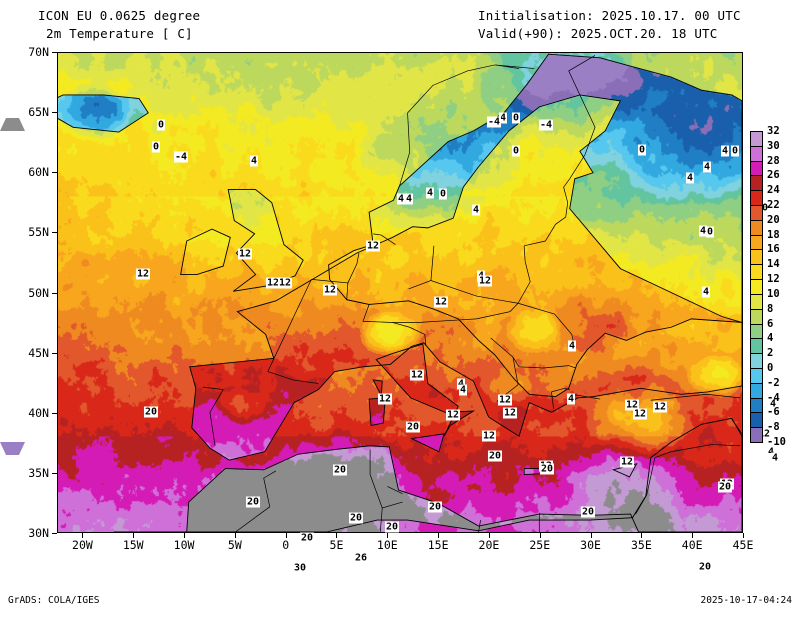 Image resolution: width=800 pixels, height=618 pixels. What do you see at coordinates (773, 205) in the screenshot?
I see `colorbar-tick-label: 22` at bounding box center [773, 205].